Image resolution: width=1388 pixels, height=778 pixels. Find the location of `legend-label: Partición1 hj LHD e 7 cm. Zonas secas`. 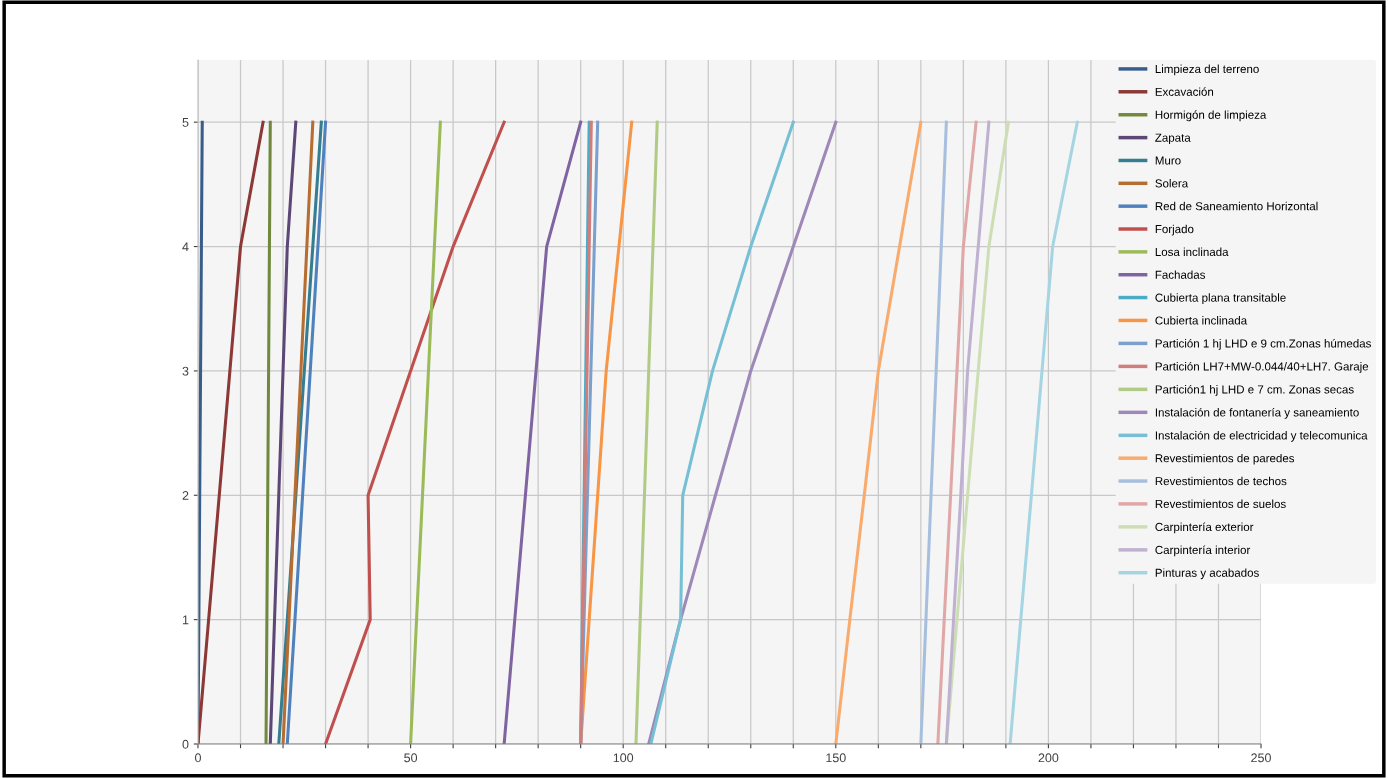

legend-label: Partición1 hj LHD e 7 cm. Zonas secas is located at coordinates (1254, 390).